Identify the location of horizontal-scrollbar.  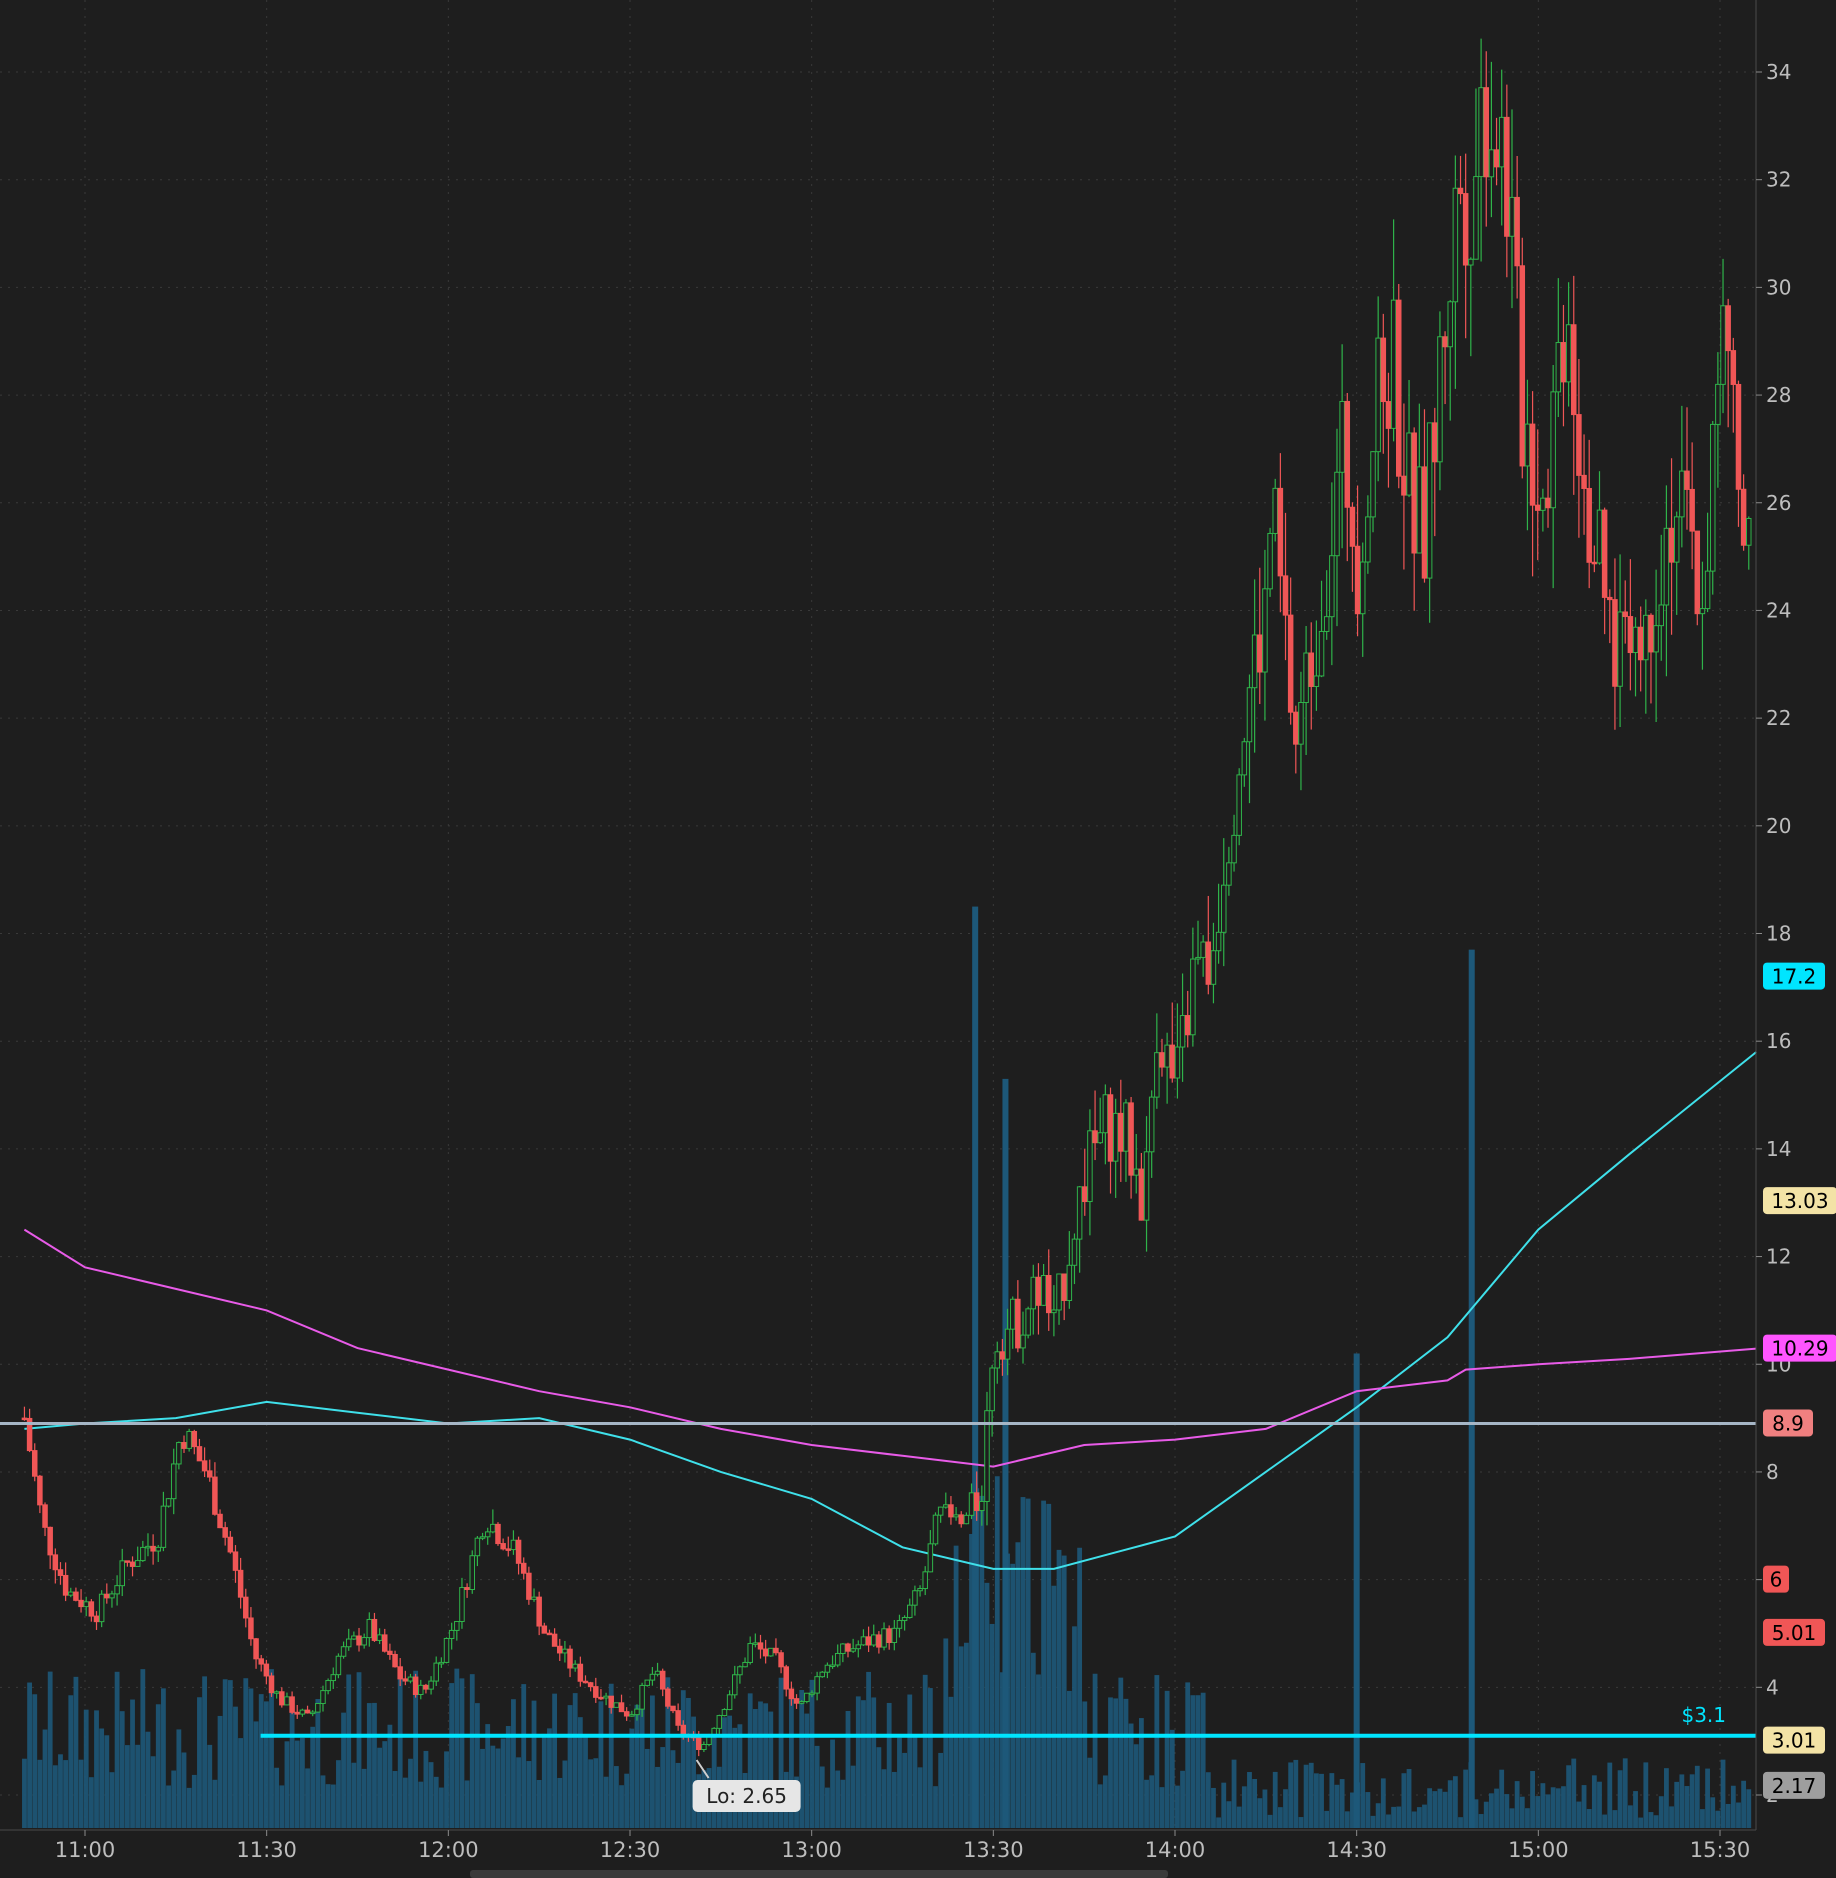
(819, 1874).